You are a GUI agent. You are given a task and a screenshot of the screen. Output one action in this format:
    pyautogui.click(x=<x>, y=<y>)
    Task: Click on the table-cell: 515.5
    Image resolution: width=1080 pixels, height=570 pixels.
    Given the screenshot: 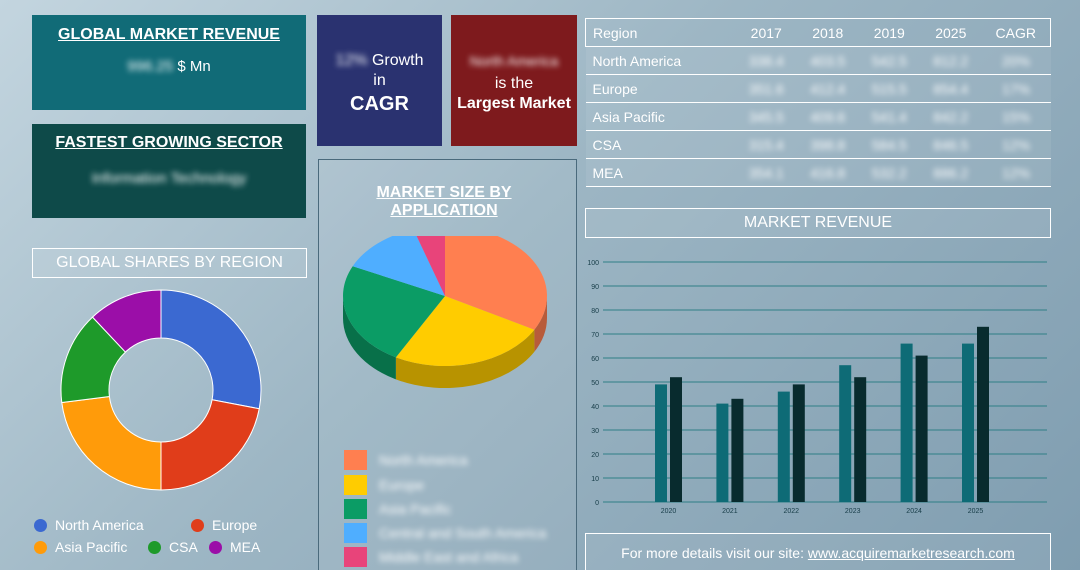 What is the action you would take?
    pyautogui.click(x=889, y=88)
    